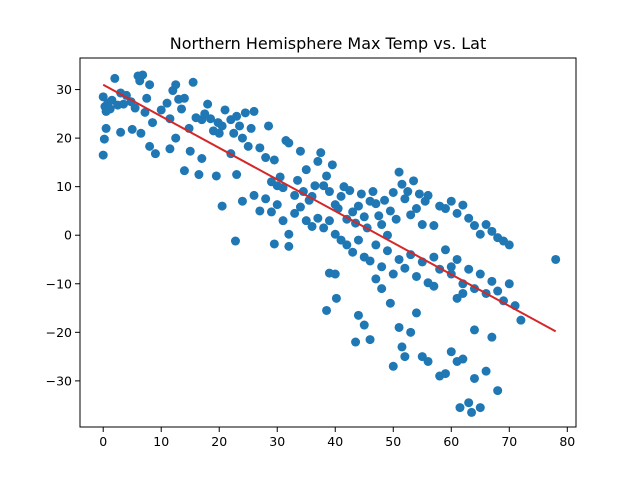  I want to click on y-tick-label: 10, so click(64, 186).